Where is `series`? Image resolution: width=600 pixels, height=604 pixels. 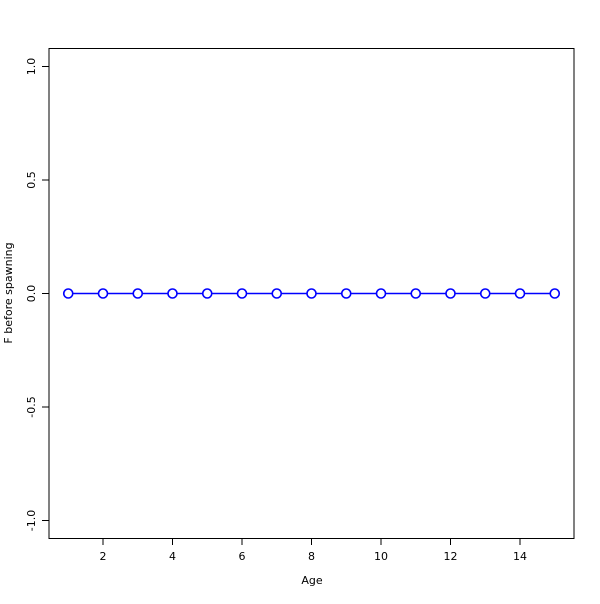 series is located at coordinates (311, 293).